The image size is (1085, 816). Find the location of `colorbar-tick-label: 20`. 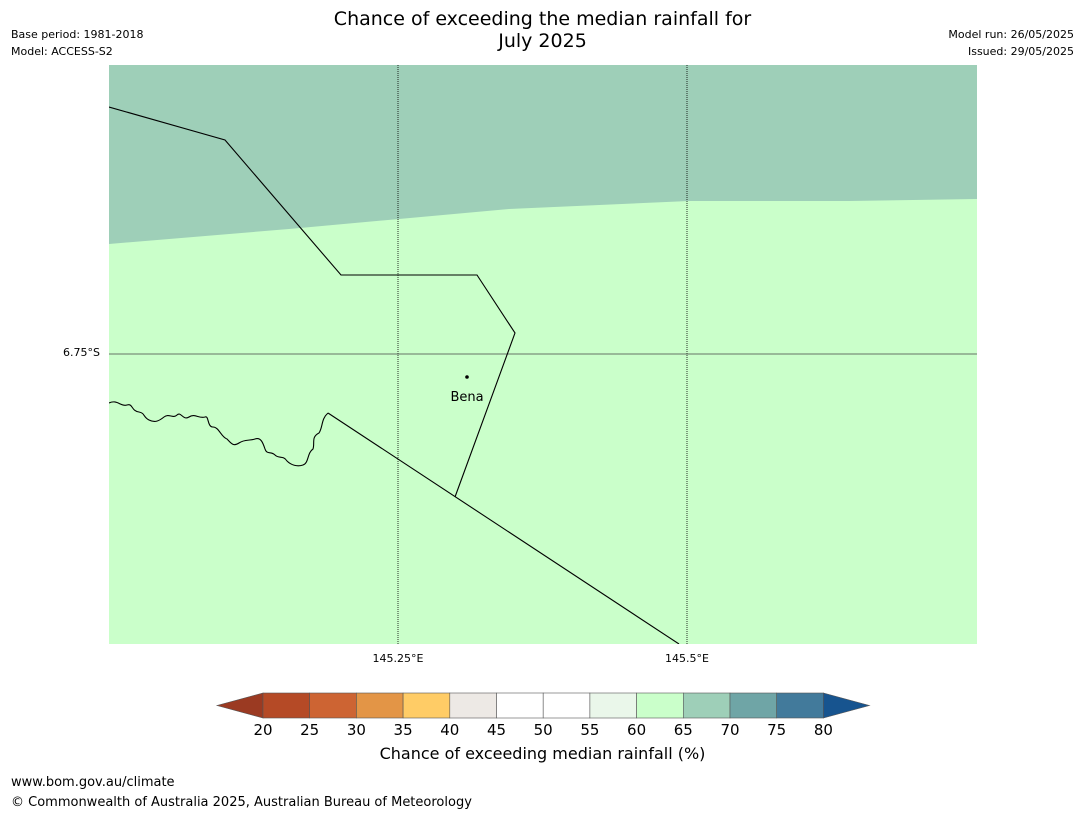

colorbar-tick-label: 20 is located at coordinates (262, 730).